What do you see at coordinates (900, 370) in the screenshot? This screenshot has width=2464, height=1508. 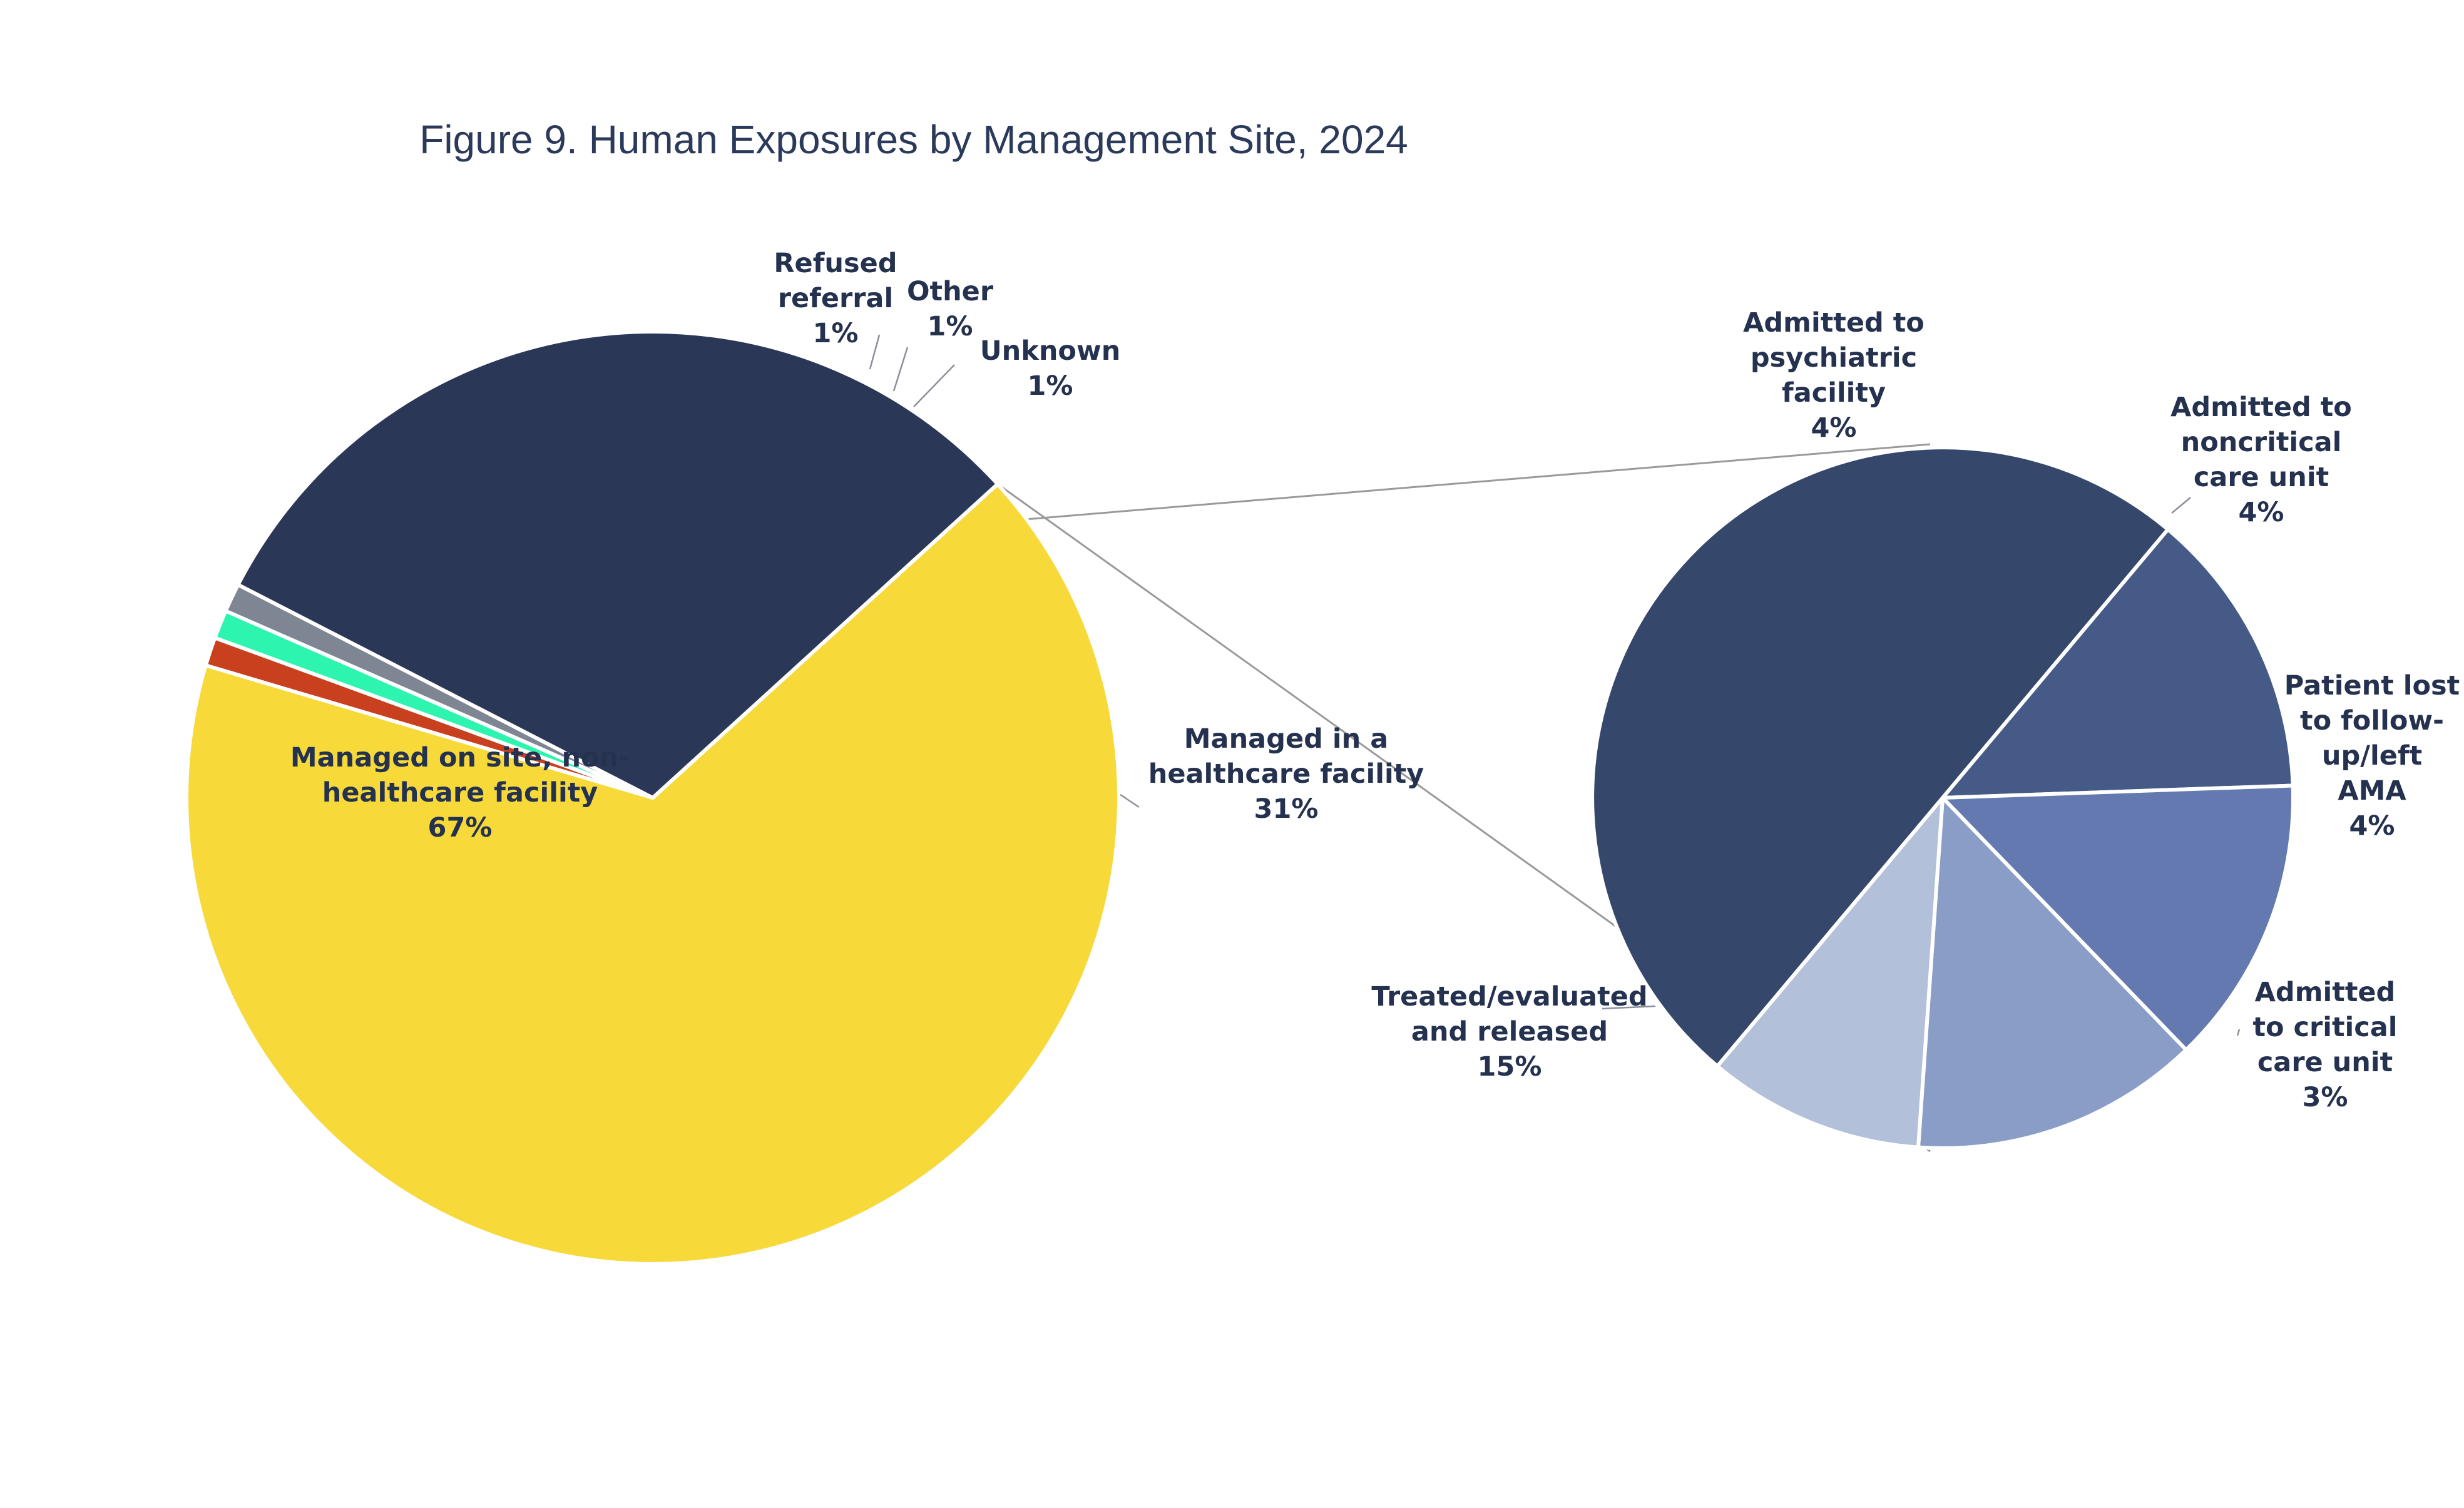 I see `leader-line-main-other` at bounding box center [900, 370].